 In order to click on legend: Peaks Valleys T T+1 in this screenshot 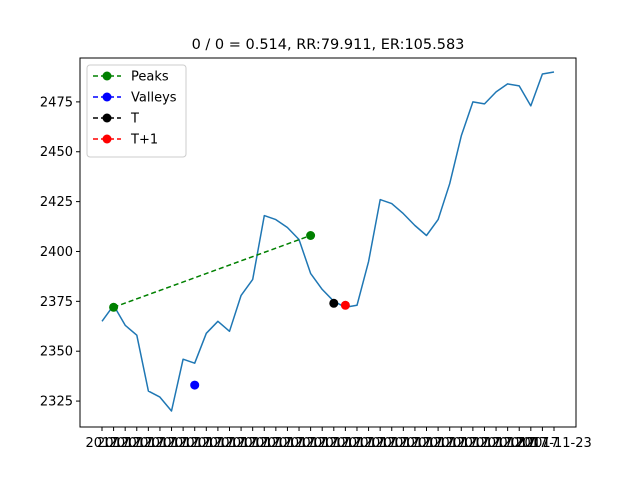, I will do `click(136, 111)`.